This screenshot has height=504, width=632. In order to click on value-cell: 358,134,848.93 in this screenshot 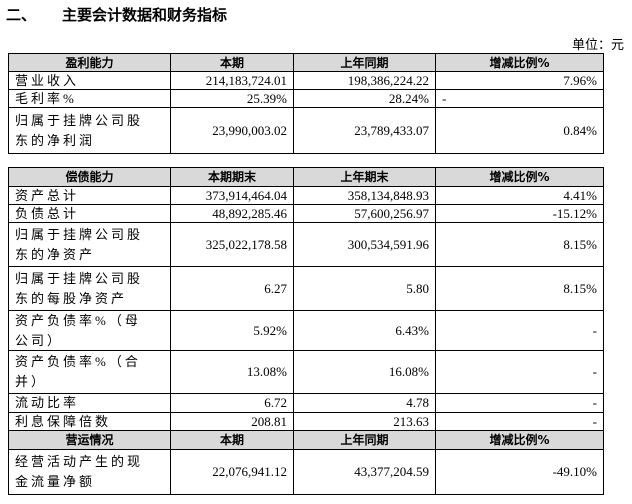, I will do `click(364, 195)`.